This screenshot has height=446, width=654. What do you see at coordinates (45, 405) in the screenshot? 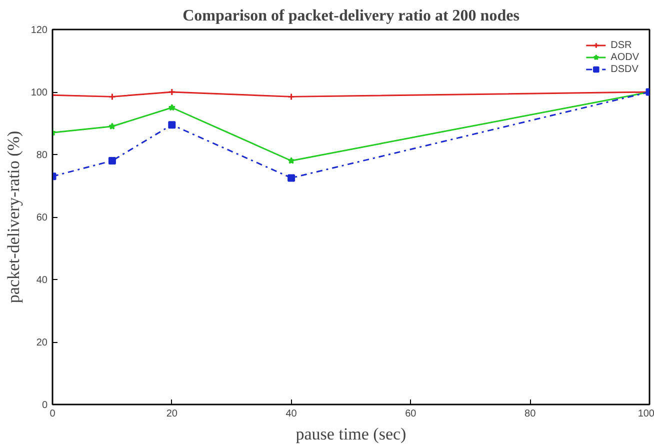
I see `y-tick-label: 0` at bounding box center [45, 405].